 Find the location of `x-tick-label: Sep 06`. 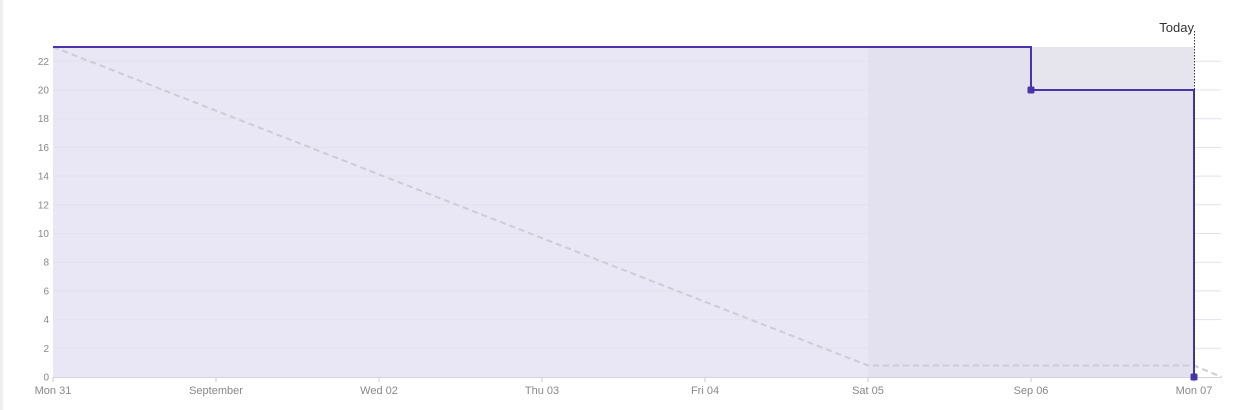

x-tick-label: Sep 06 is located at coordinates (1031, 391).